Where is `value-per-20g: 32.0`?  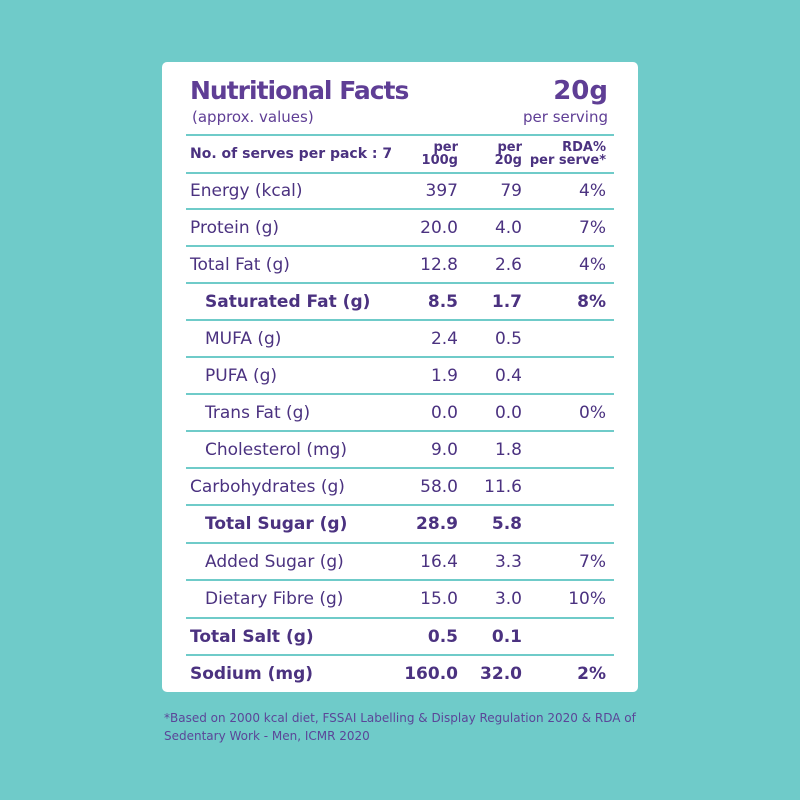
value-per-20g: 32.0 is located at coordinates (501, 673).